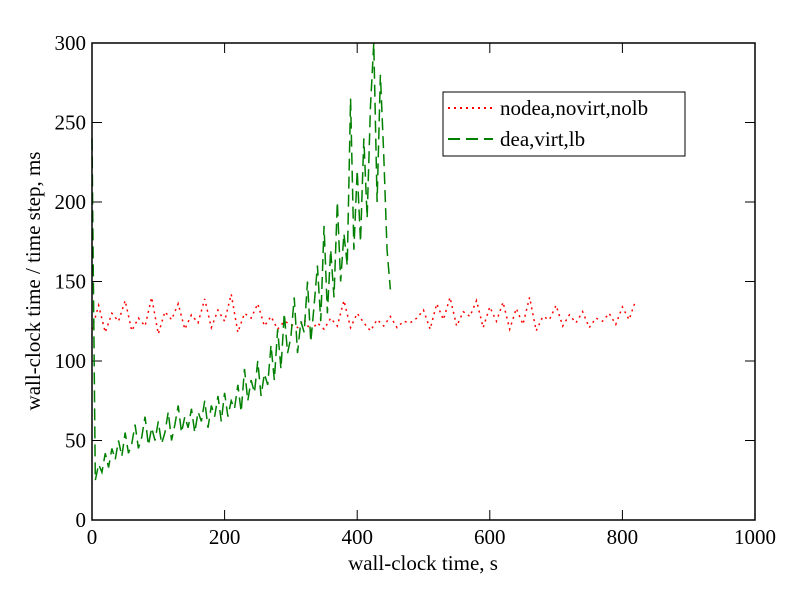  What do you see at coordinates (225, 537) in the screenshot?
I see `x-tick-label: 200` at bounding box center [225, 537].